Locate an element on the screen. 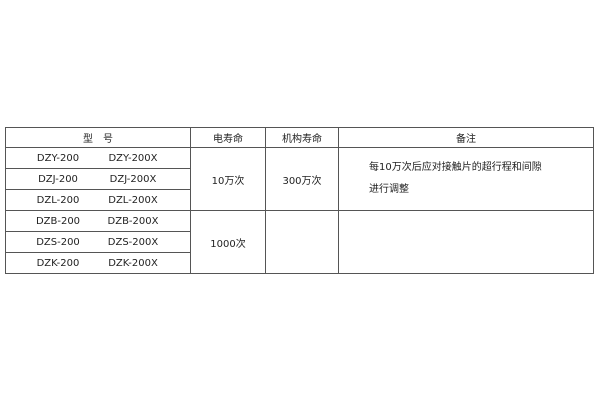 This screenshot has height=400, width=600. model-cell: DZS-200 DZS-200X is located at coordinates (98, 242).